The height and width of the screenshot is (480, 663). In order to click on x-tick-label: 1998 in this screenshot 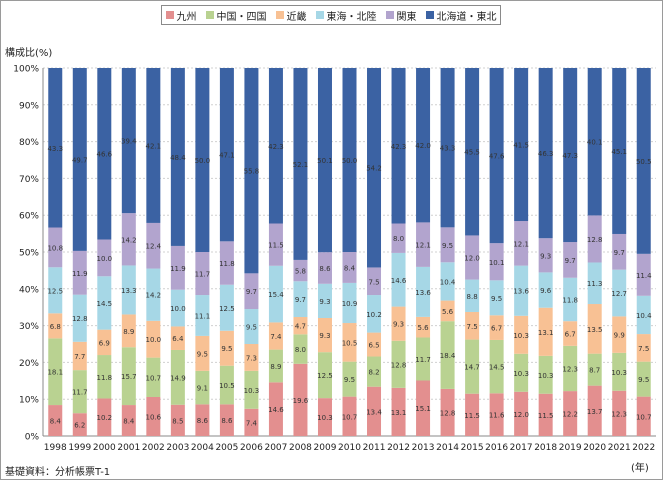, I will do `click(55, 448)`.